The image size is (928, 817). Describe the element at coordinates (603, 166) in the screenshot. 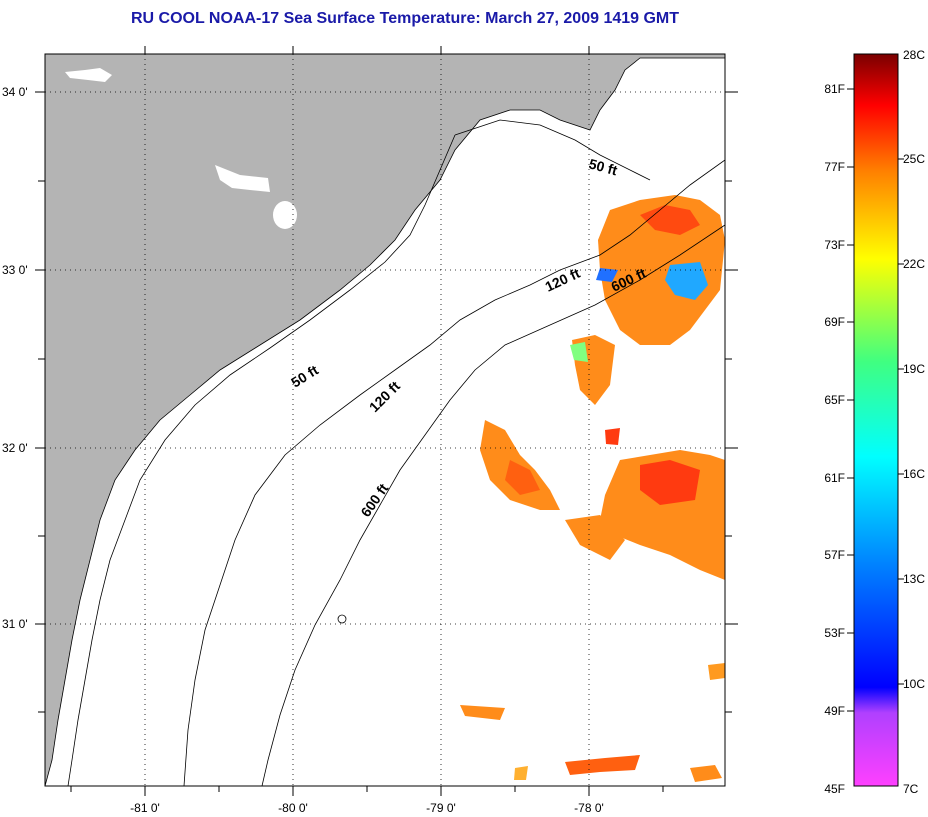

I see `contour-label: 50 ft` at that location.